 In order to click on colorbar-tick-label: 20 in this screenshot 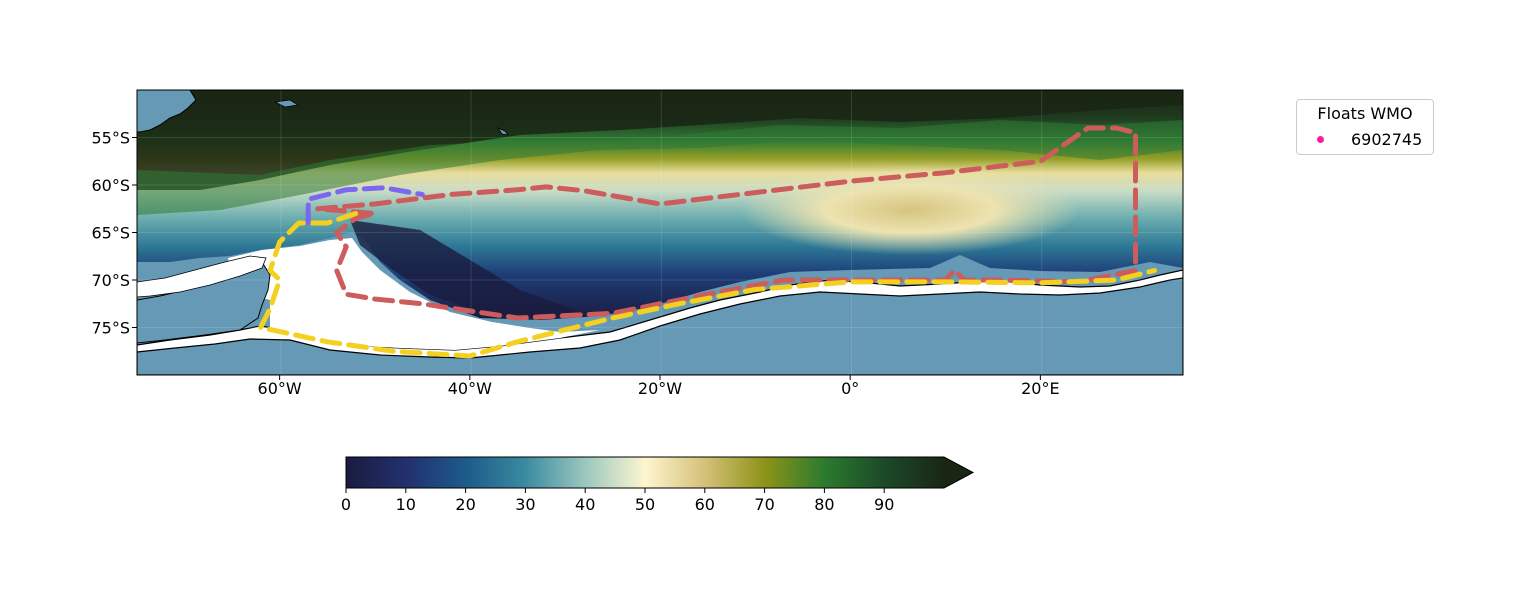, I will do `click(465, 504)`.